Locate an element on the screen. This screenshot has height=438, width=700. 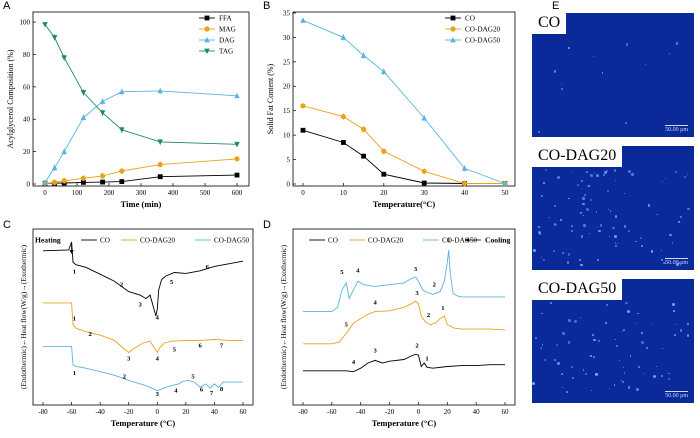
x-tick-label: -60 is located at coordinates (332, 412).